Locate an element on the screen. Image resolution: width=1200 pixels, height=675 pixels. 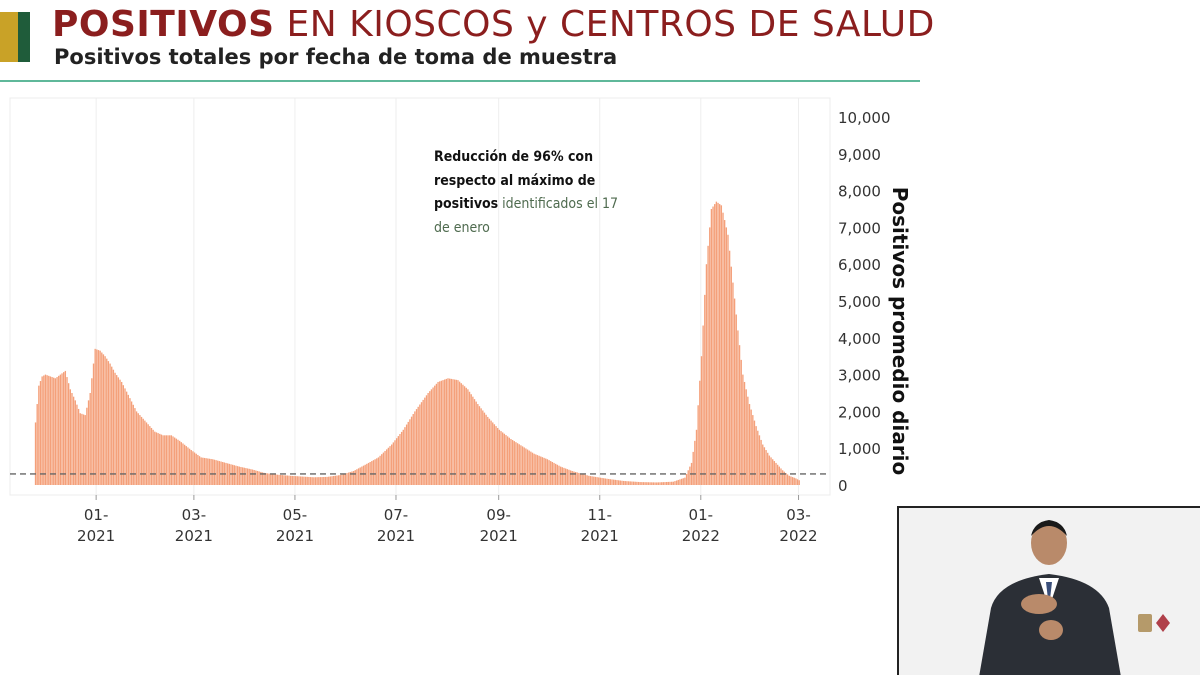
interpreter-figure is located at coordinates (1049, 591).